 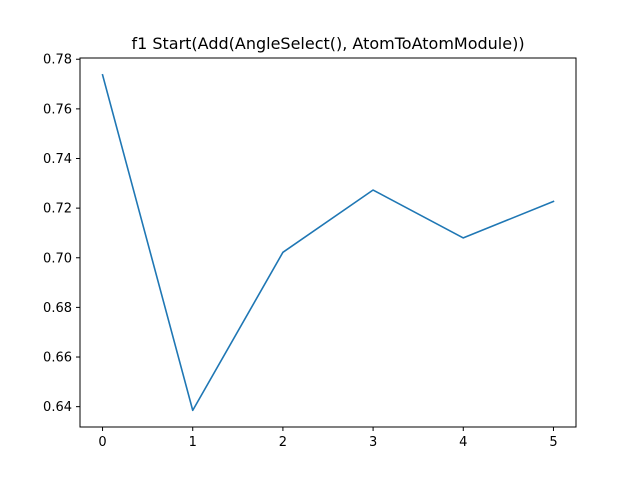 I want to click on x-tick-label-1: 1, so click(x=193, y=442).